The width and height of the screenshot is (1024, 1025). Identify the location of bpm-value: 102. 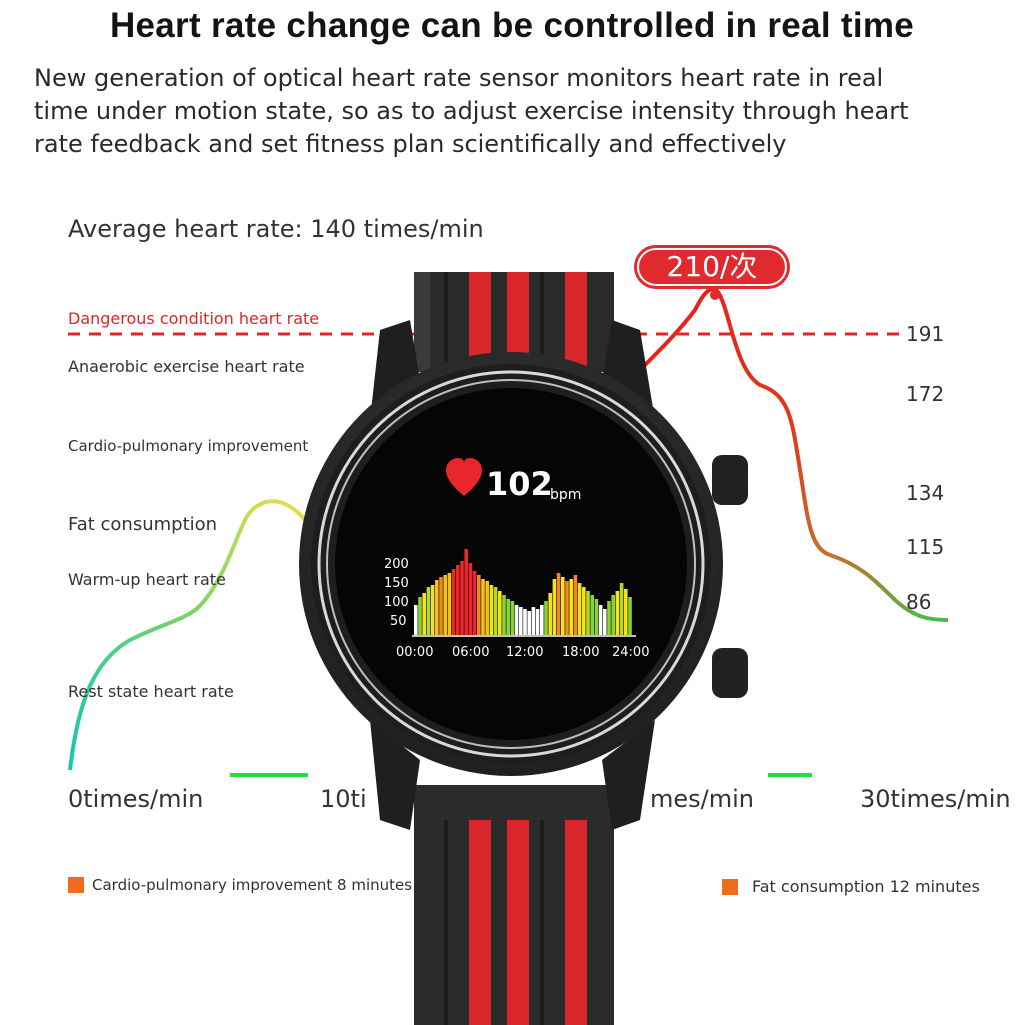
(519, 484).